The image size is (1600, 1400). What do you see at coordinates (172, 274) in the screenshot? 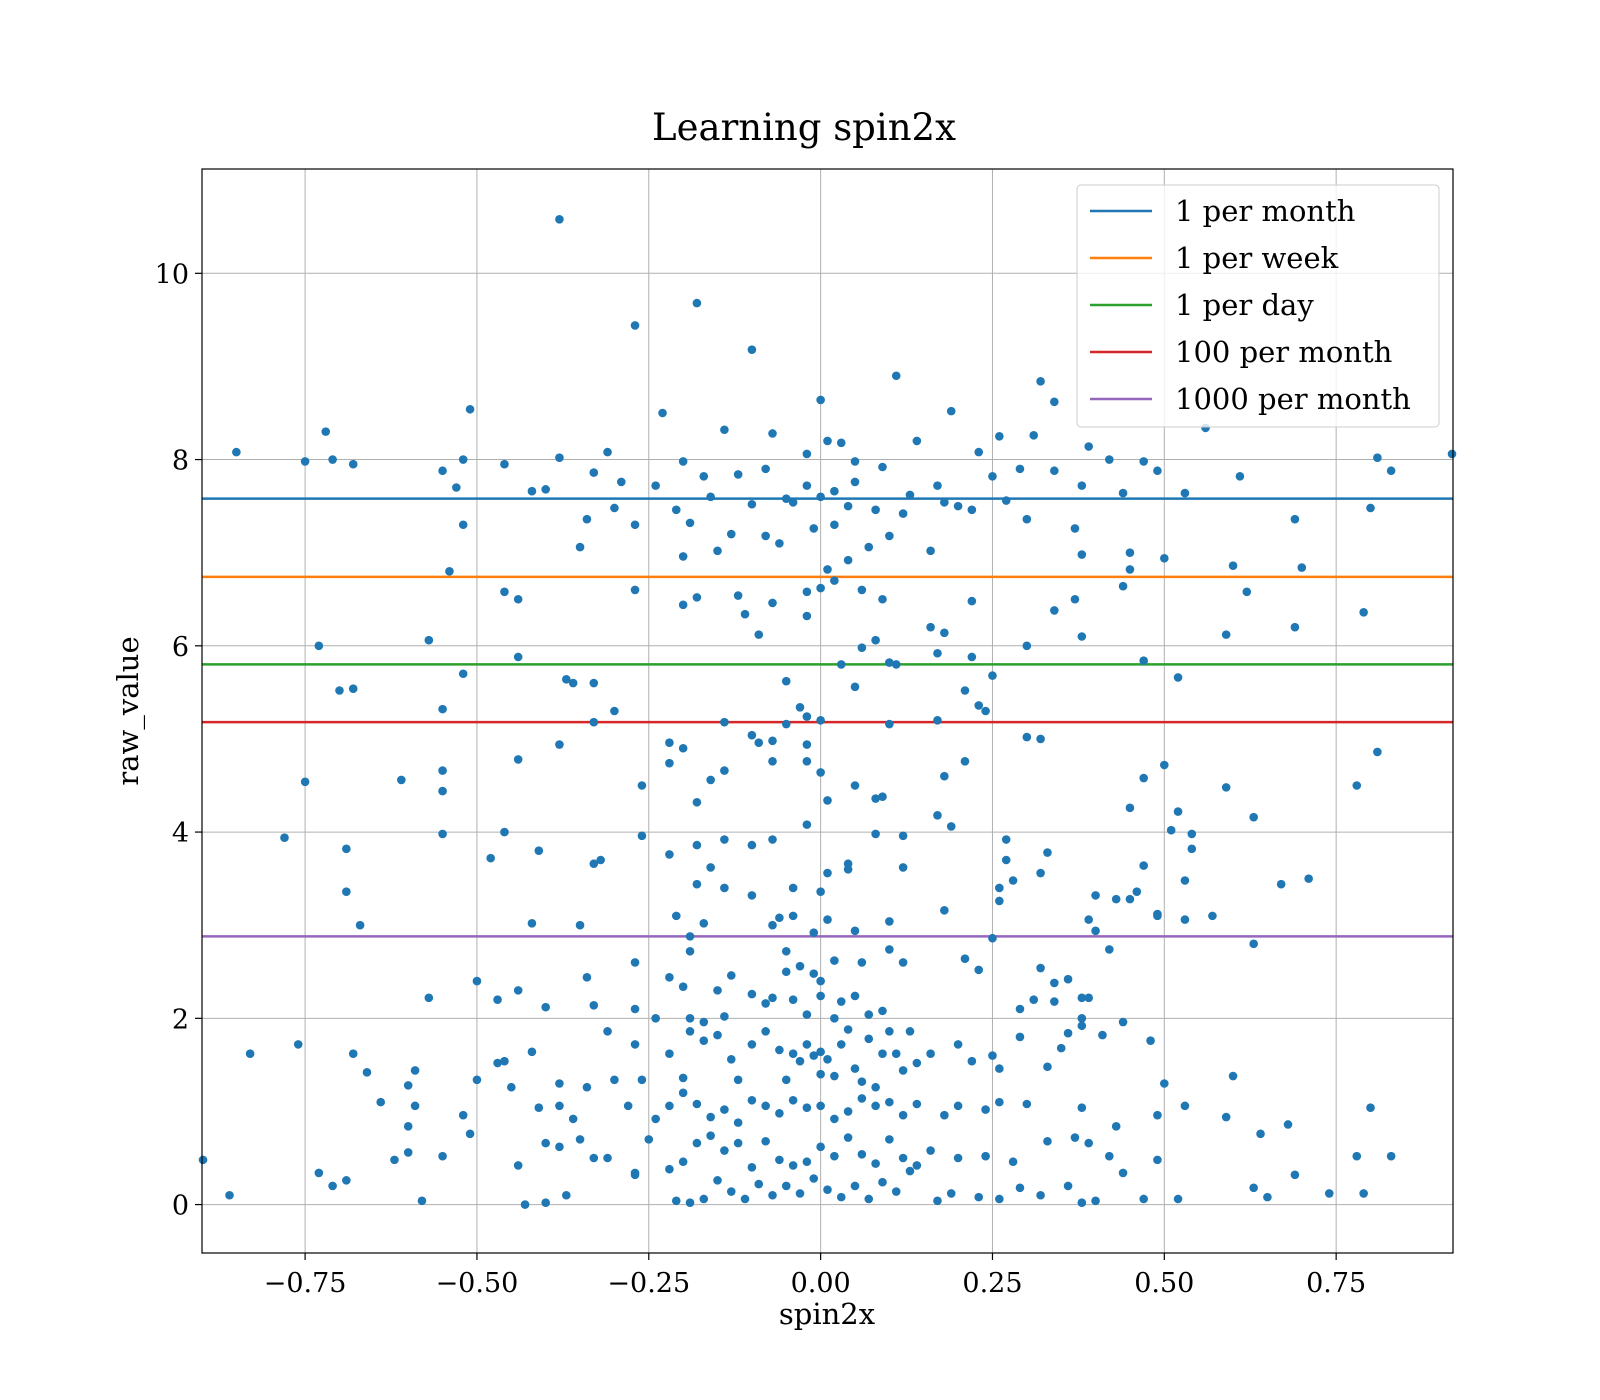
I see `y-tick-label: 10` at bounding box center [172, 274].